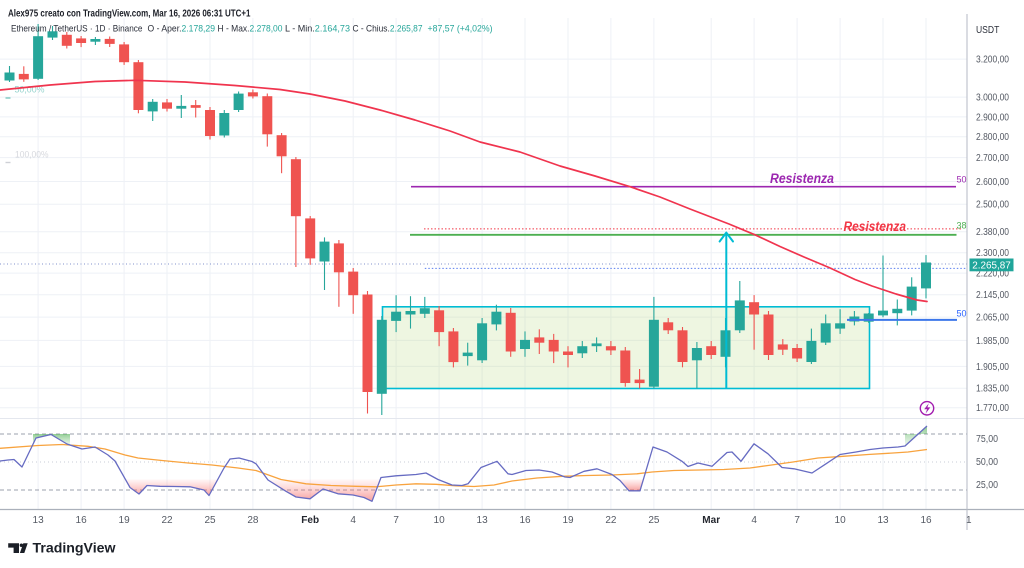 This screenshot has height=568, width=1024. What do you see at coordinates (969, 520) in the screenshot?
I see `svg-text: 1` at bounding box center [969, 520].